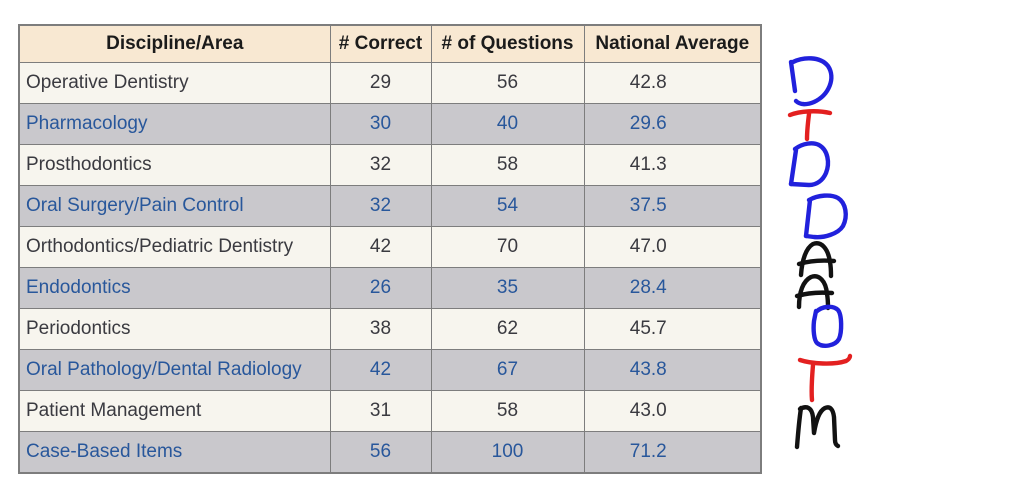  What do you see at coordinates (507, 370) in the screenshot?
I see `cell-questions: 67` at bounding box center [507, 370].